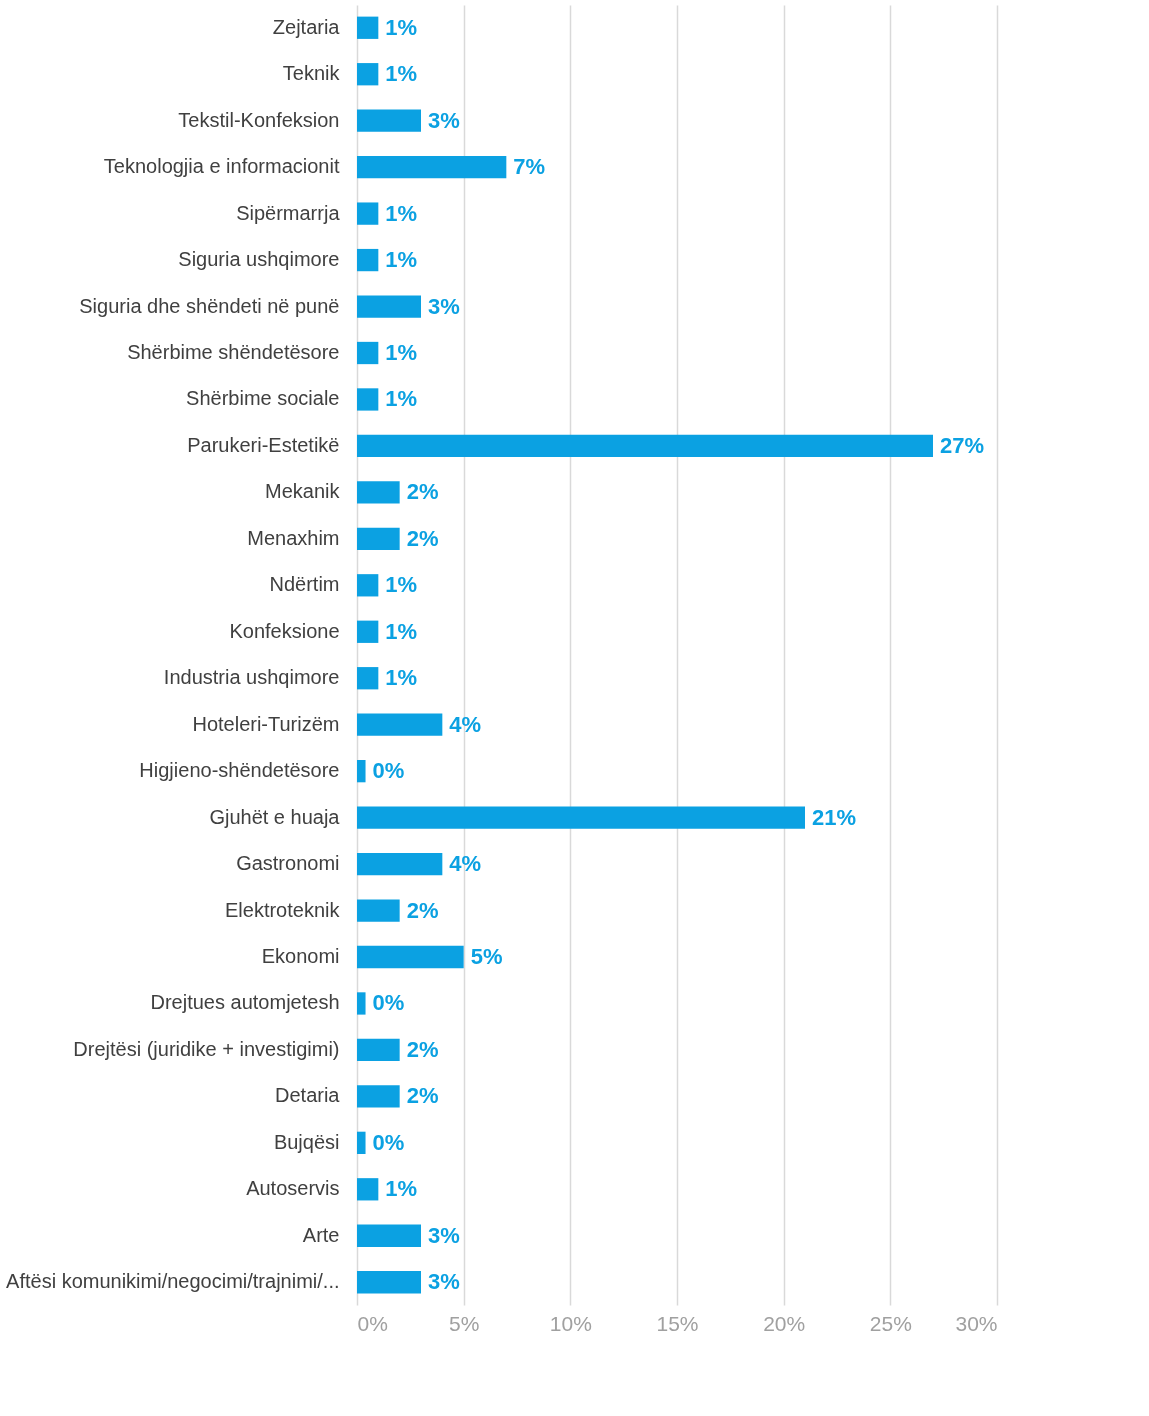 Image resolution: width=1149 pixels, height=1416 pixels. I want to click on y-tick-label: Elektroteknik, so click(283, 909).